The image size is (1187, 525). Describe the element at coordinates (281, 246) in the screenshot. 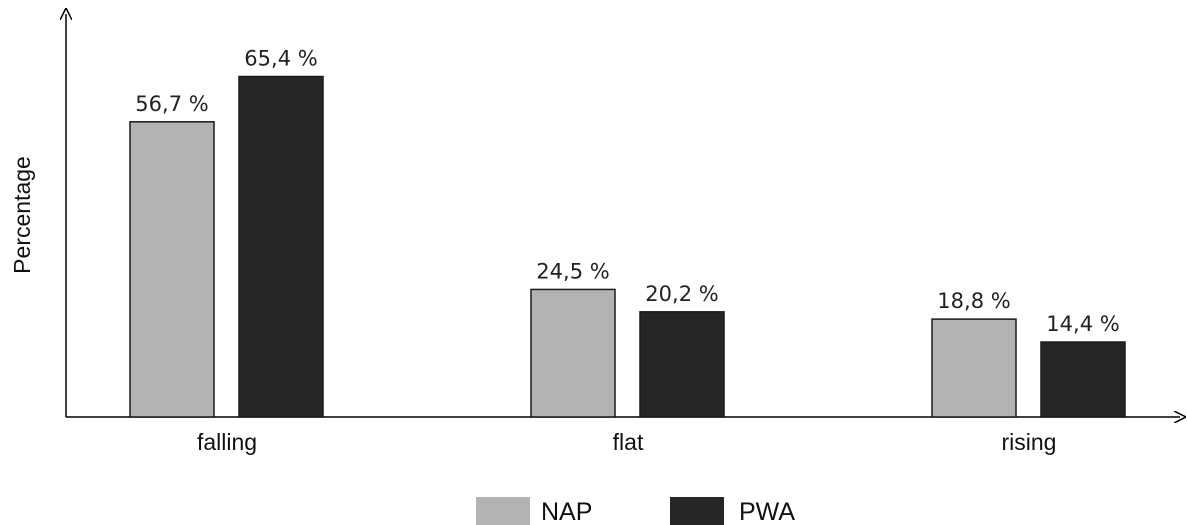

I see `bar-pwa-falling` at that location.